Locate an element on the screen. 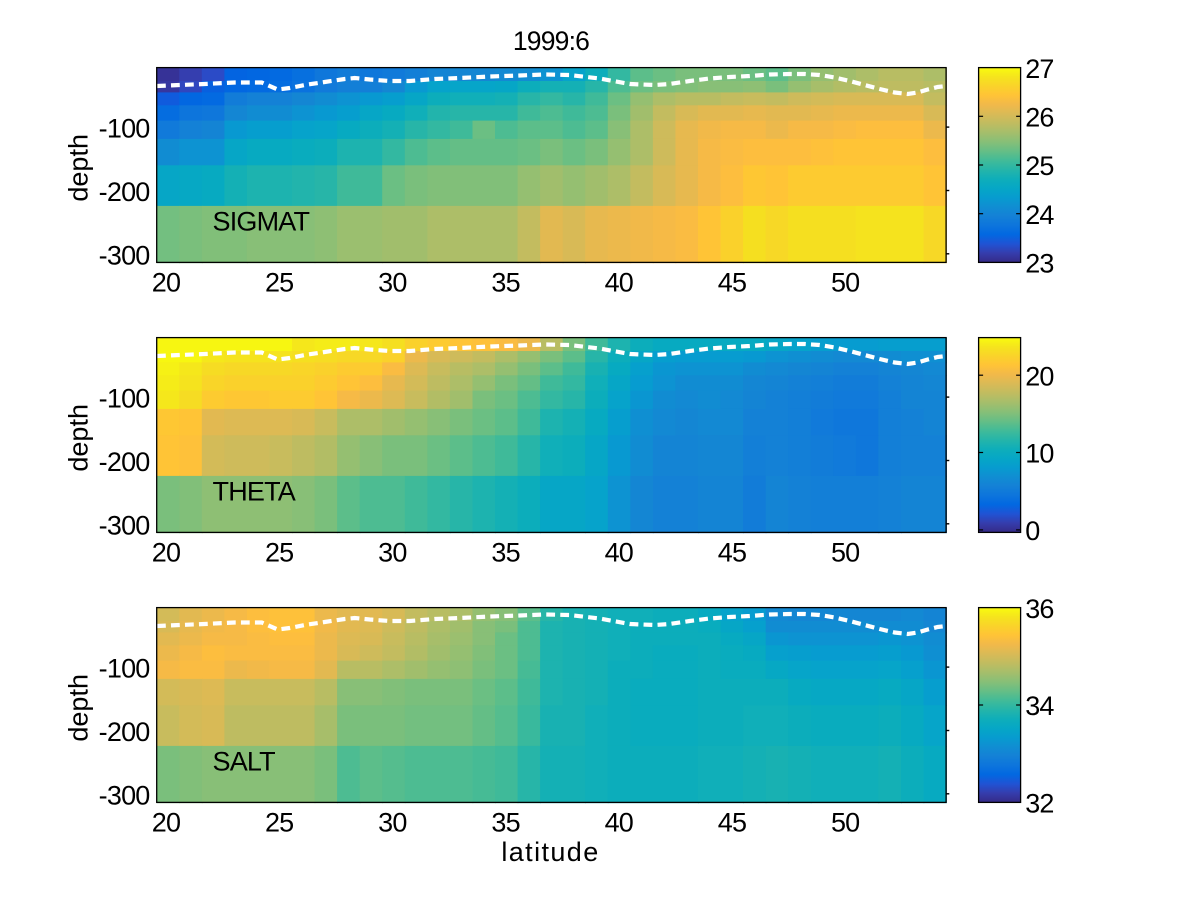 This screenshot has height=900, width=1200. svg-text: latitude is located at coordinates (550, 852).